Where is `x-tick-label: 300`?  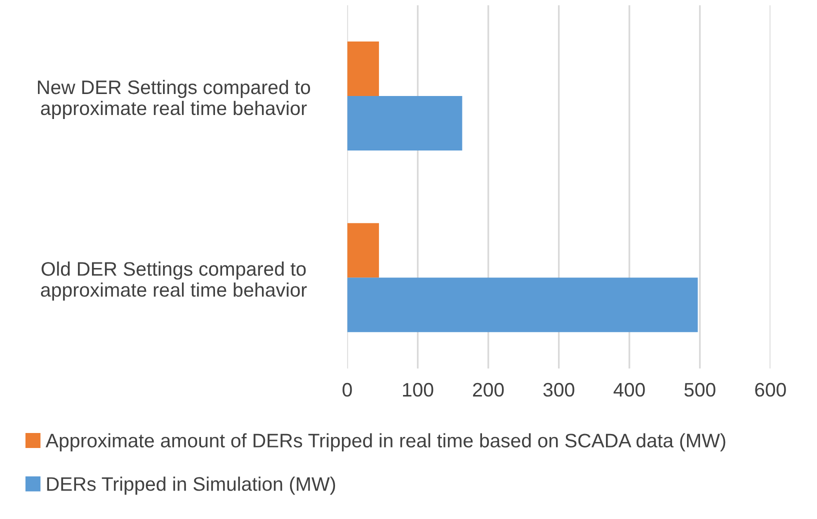
x-tick-label: 300 is located at coordinates (558, 389).